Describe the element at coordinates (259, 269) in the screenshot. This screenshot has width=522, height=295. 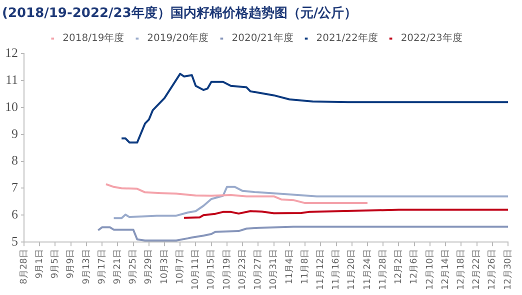
I see `x-tick-label: 10月27日` at that location.